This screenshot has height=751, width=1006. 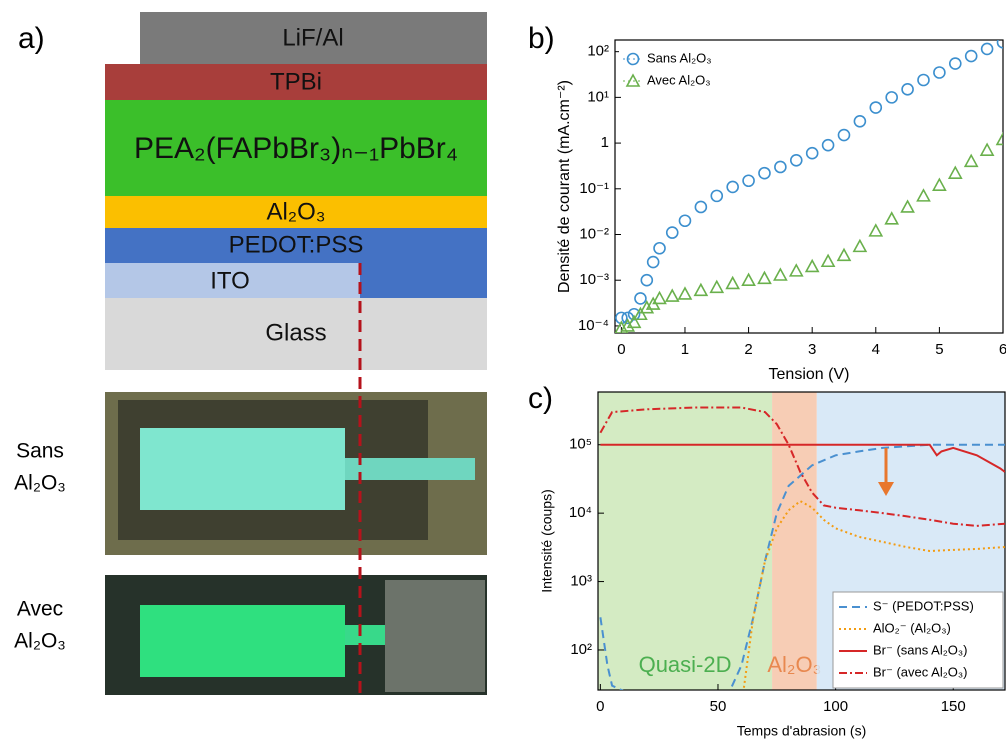 I want to click on x-axis-label: Temps d'abrasion (s), so click(x=802, y=731).